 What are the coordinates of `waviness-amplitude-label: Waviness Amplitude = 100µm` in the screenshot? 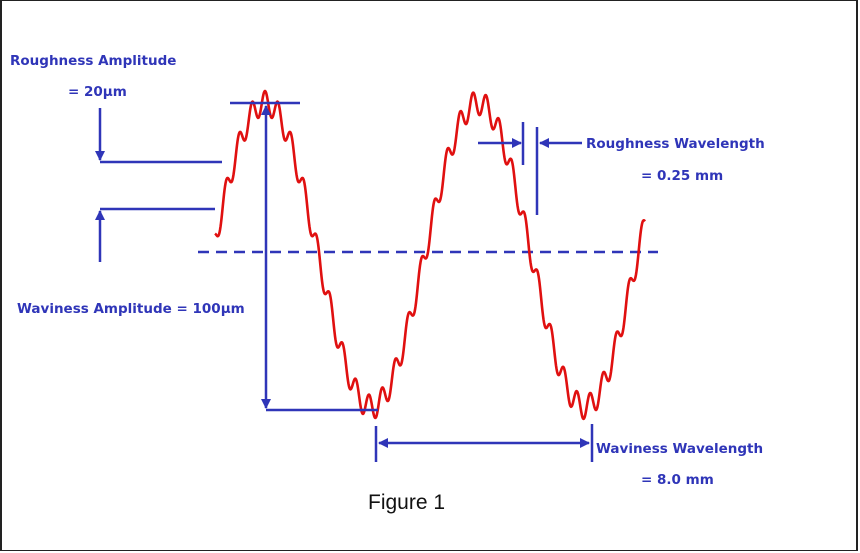 It's located at (131, 309).